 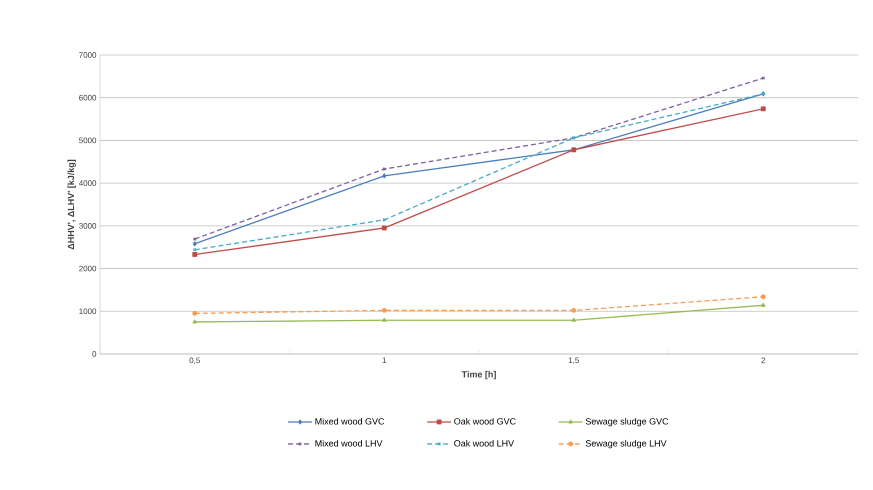 What do you see at coordinates (349, 421) in the screenshot?
I see `legend-label: Mixed wood GVC` at bounding box center [349, 421].